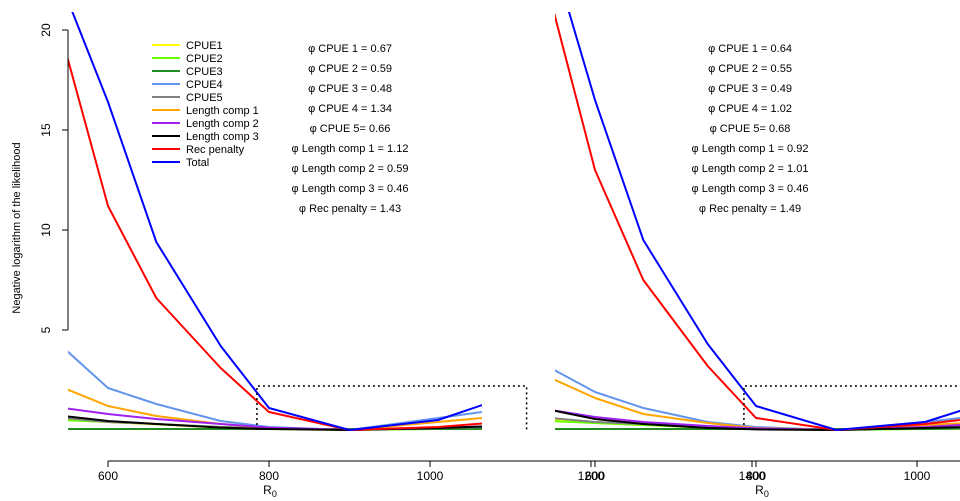 This screenshot has width=960, height=501. What do you see at coordinates (750, 149) in the screenshot?
I see `phi-annotation: φ Length comp 1 = 0.92` at bounding box center [750, 149].